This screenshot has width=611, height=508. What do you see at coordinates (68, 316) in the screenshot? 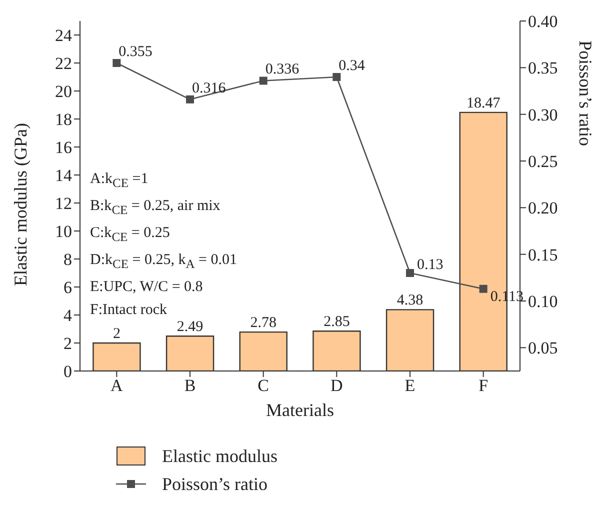
I see `y-tick-label: 4` at bounding box center [68, 316].